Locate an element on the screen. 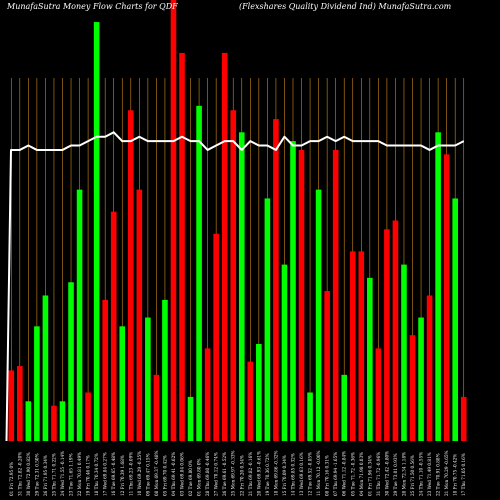 The image size is (500, 500). x-tick-label: 27 Wed 70.12 0.74% is located at coordinates (216, 474).